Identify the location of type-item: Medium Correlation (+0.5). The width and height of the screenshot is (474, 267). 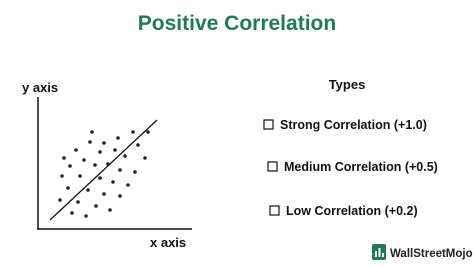
(361, 167).